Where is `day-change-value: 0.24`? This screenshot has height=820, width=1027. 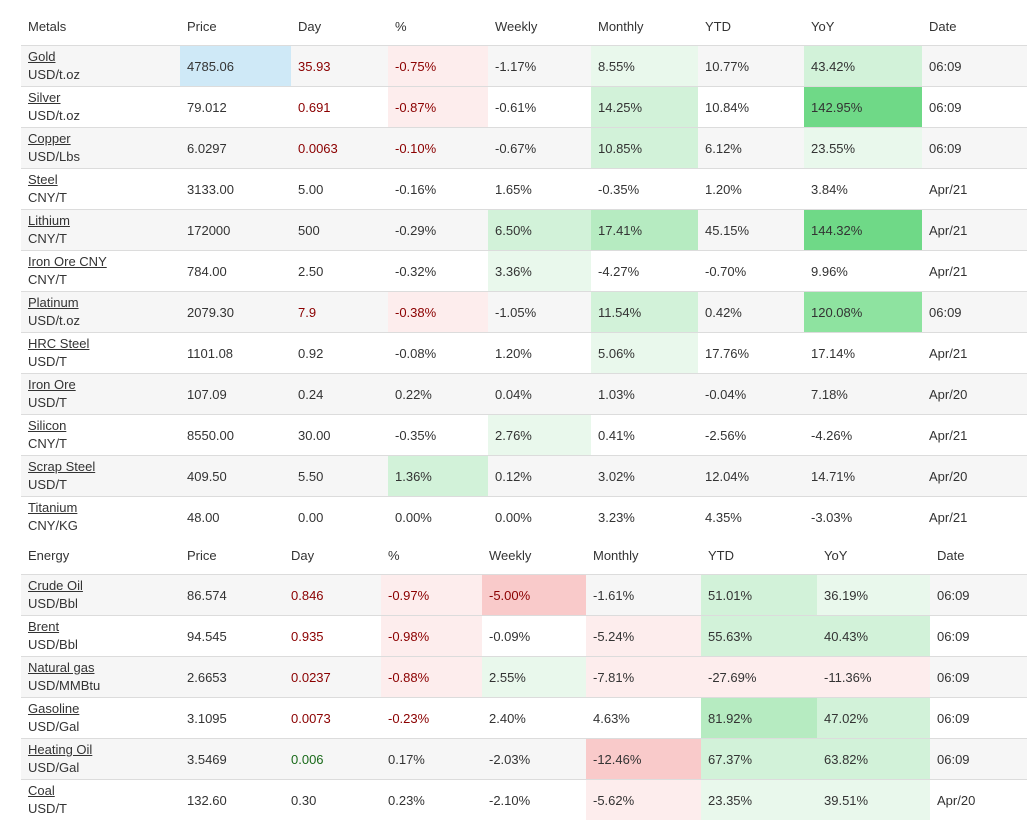
day-change-value: 0.24 is located at coordinates (339, 394).